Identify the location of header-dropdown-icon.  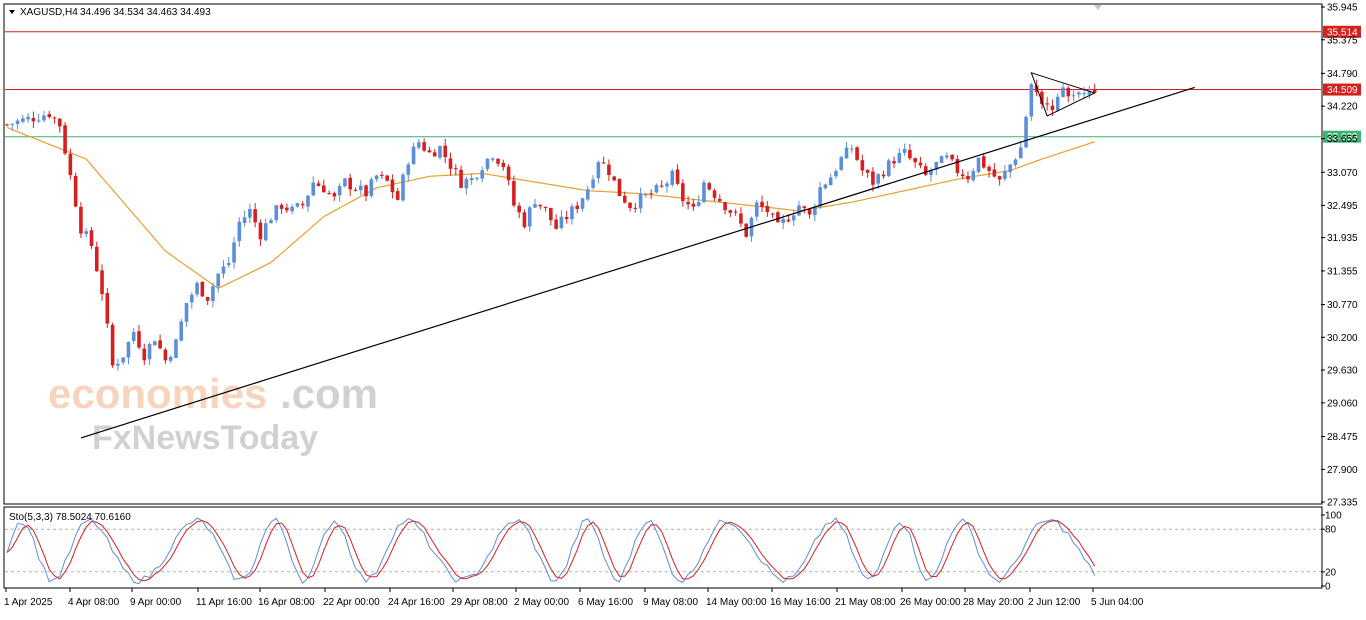
(12, 12).